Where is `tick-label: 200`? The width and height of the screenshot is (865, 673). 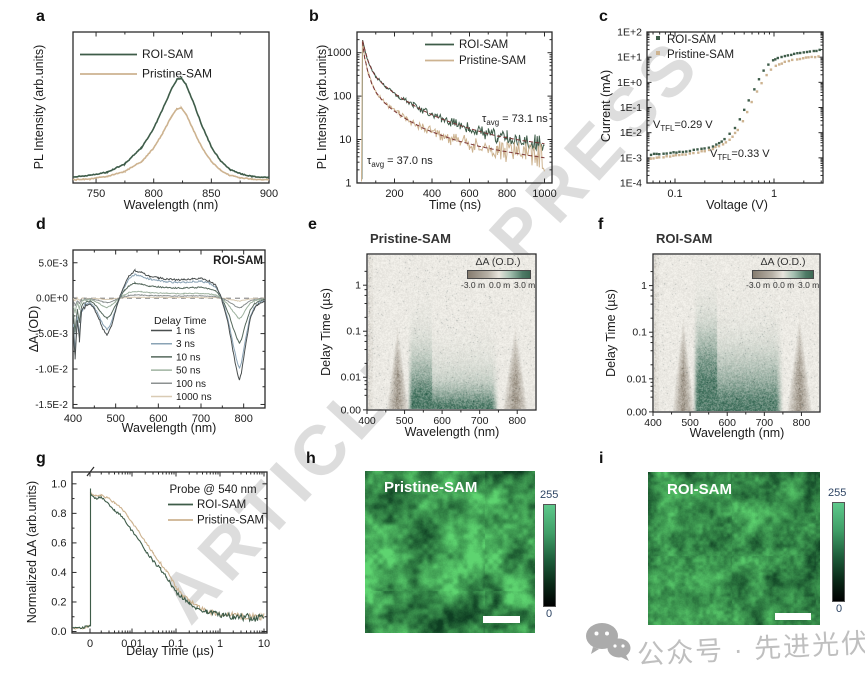
tick-label: 200 is located at coordinates (394, 194).